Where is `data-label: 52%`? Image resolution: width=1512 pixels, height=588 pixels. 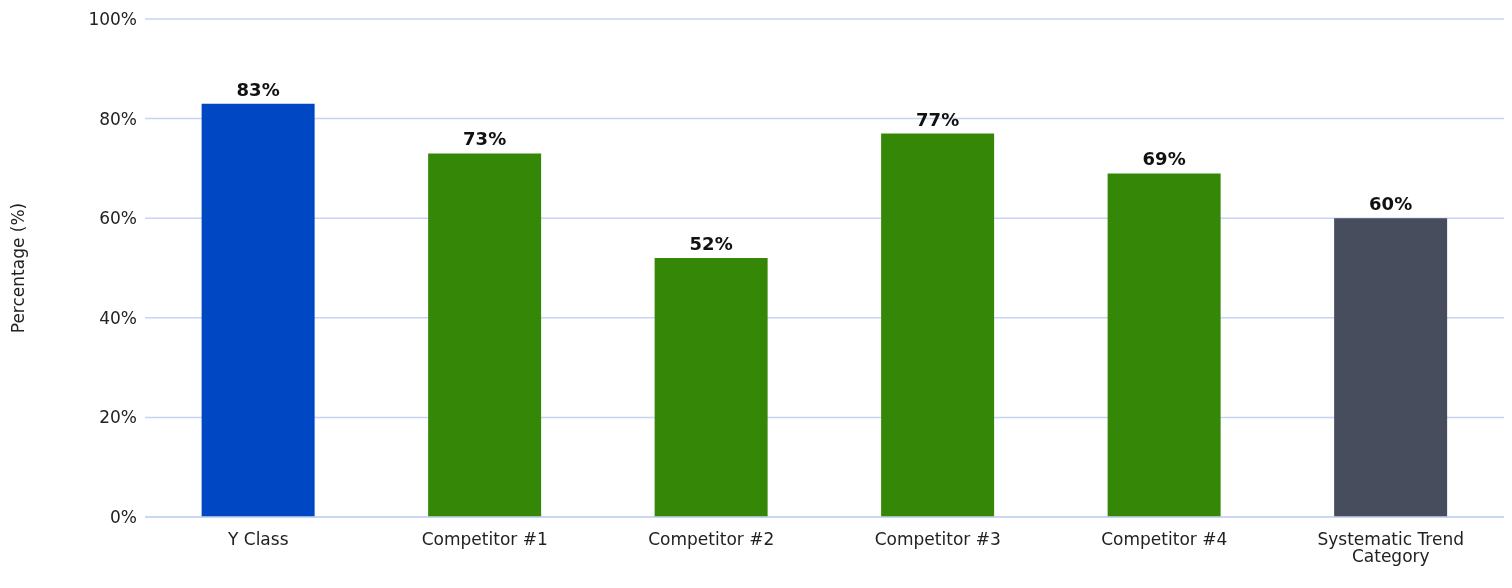
data-label: 52% is located at coordinates (711, 244).